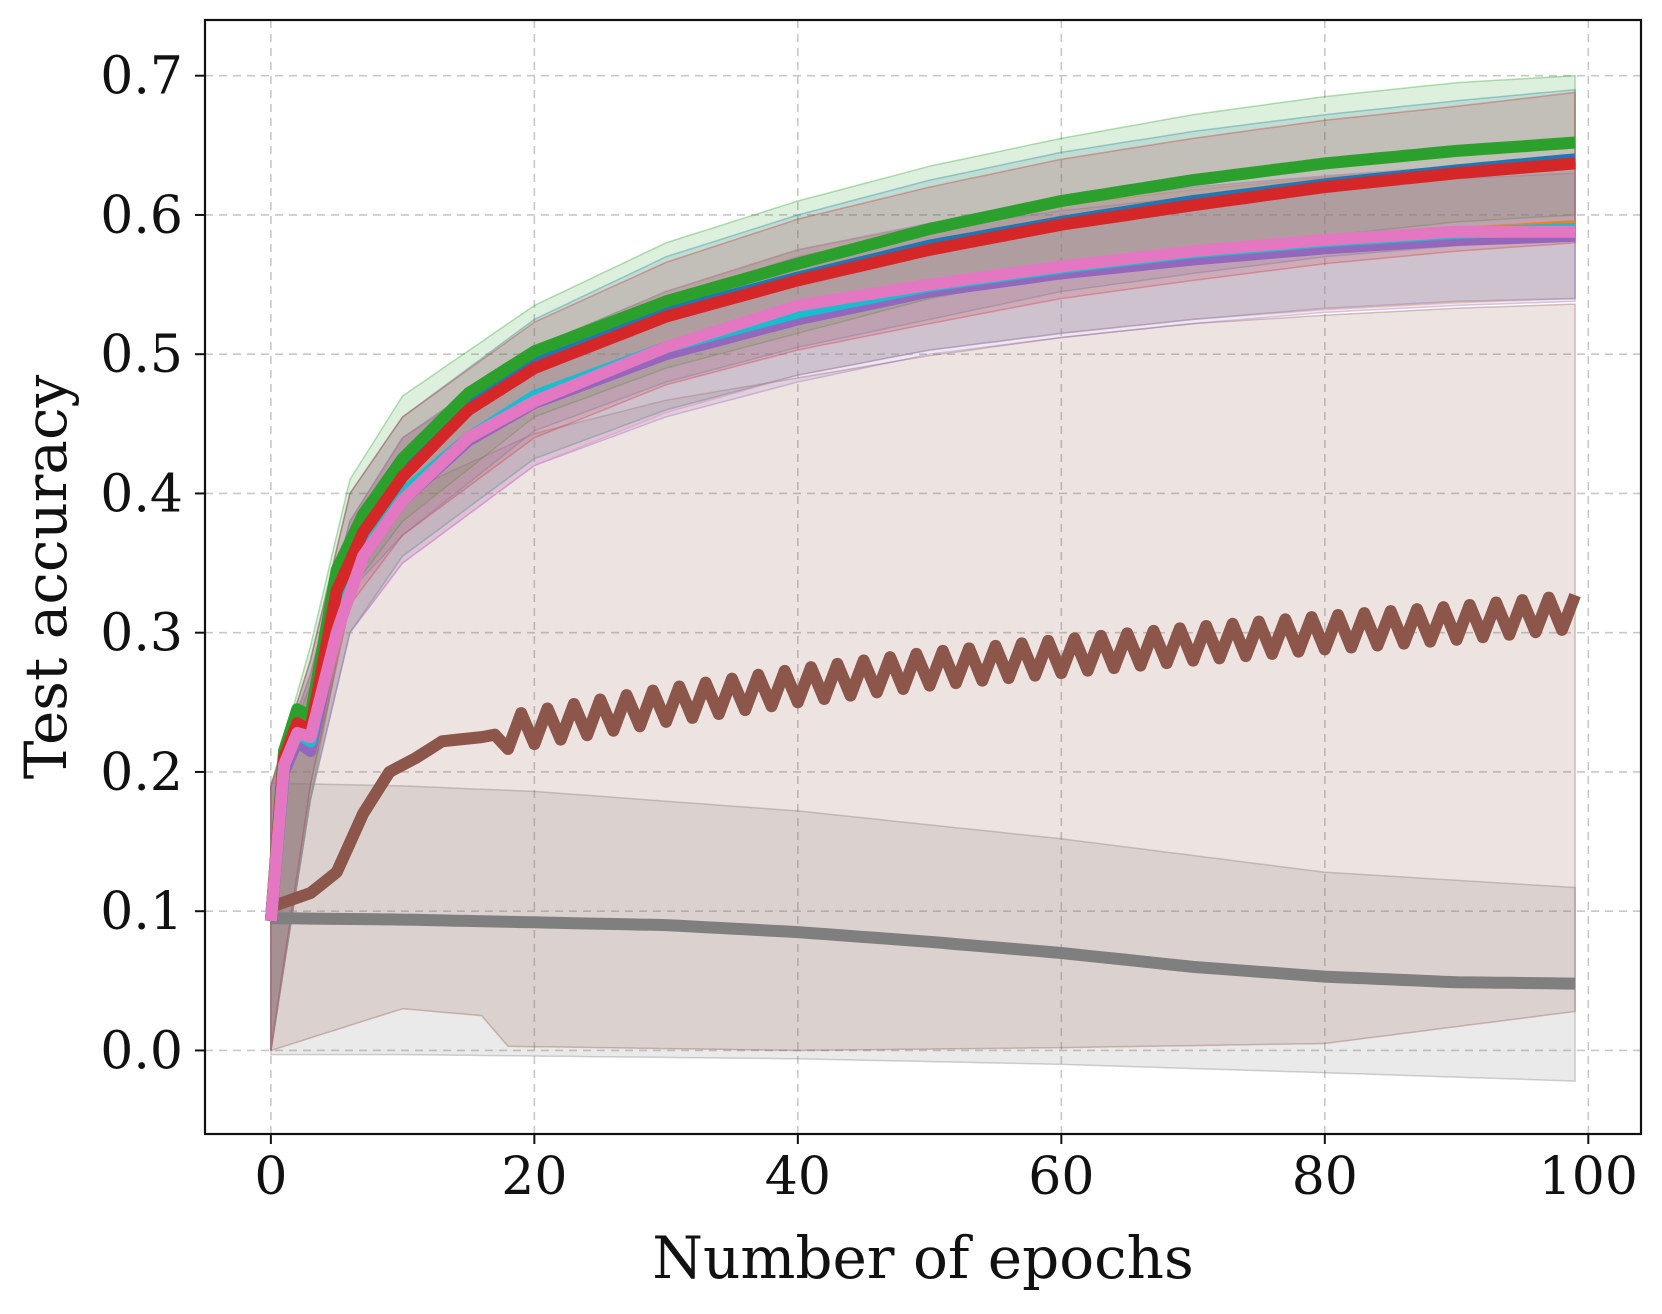  What do you see at coordinates (141, 494) in the screenshot?
I see `y-tick-label: 0.4` at bounding box center [141, 494].